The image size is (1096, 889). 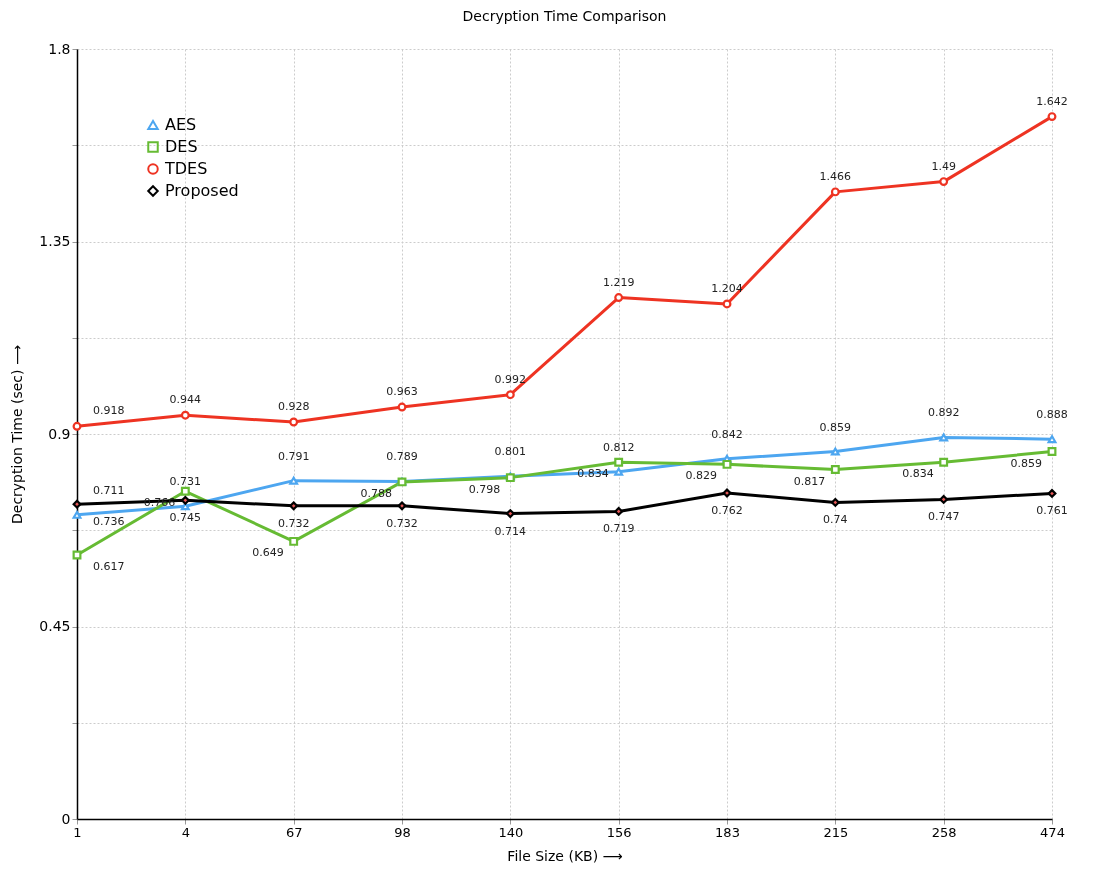 What do you see at coordinates (402, 832) in the screenshot?
I see `x-tick-label: 98` at bounding box center [402, 832].